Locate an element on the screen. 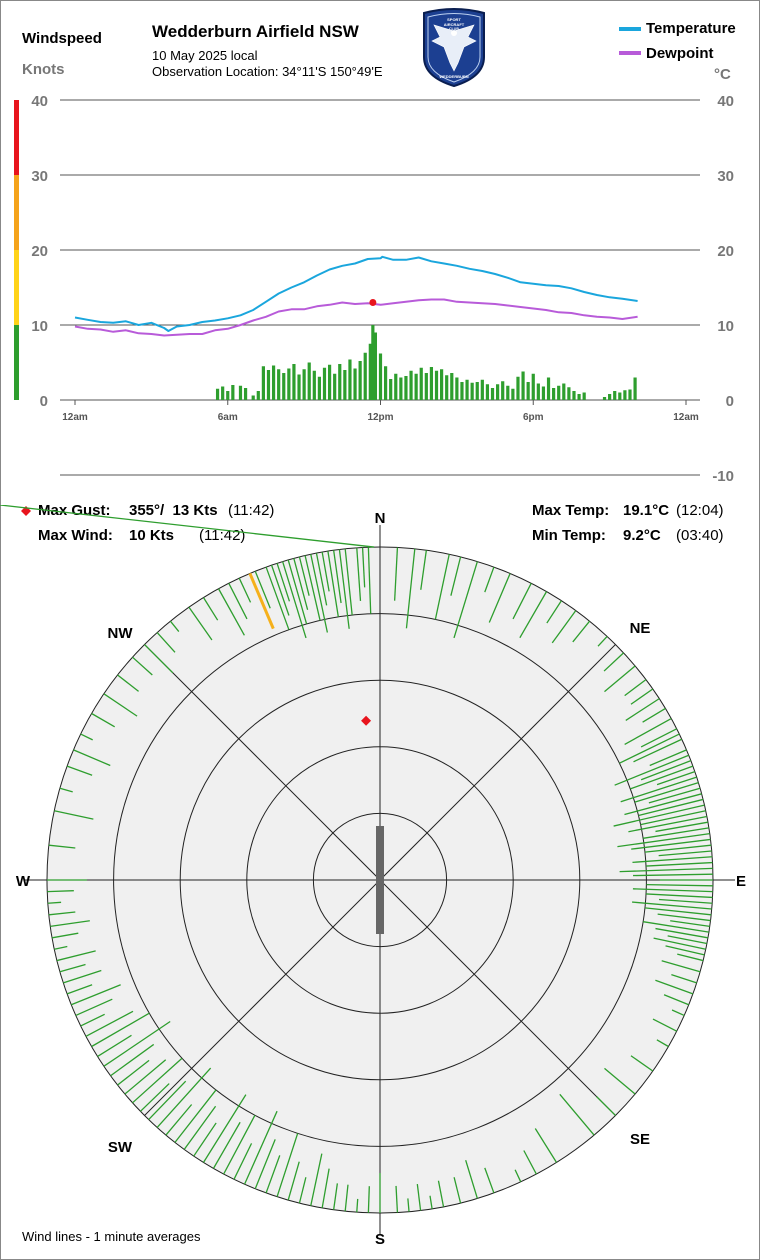  compass-label: S is located at coordinates (380, 1239).